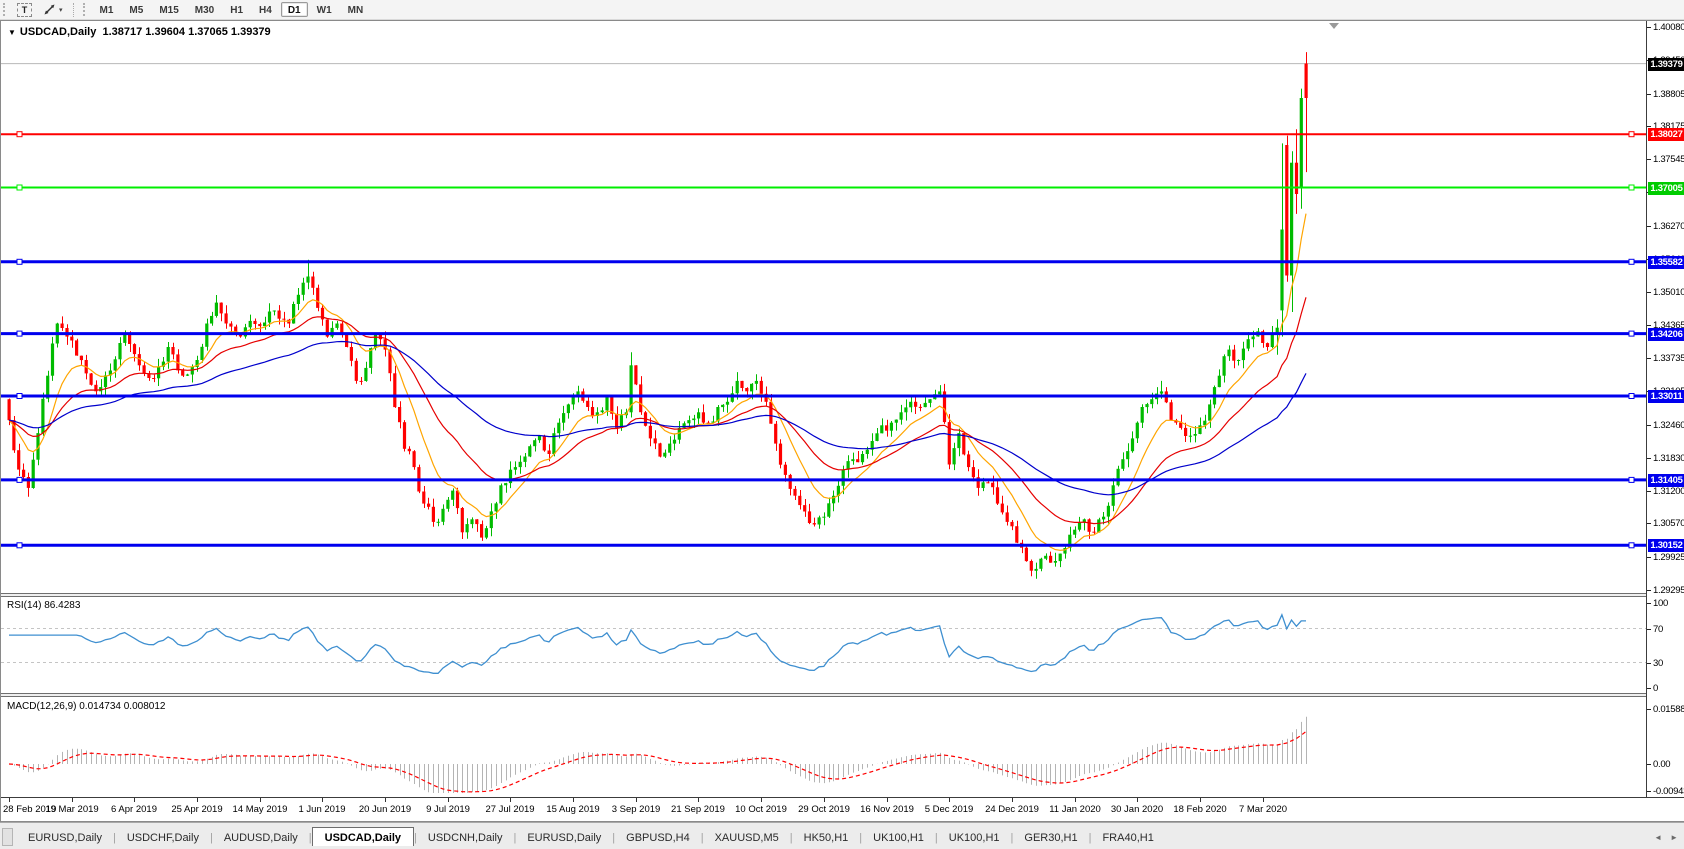  Describe the element at coordinates (73, 9) in the screenshot. I see `toolbar-separator` at that location.